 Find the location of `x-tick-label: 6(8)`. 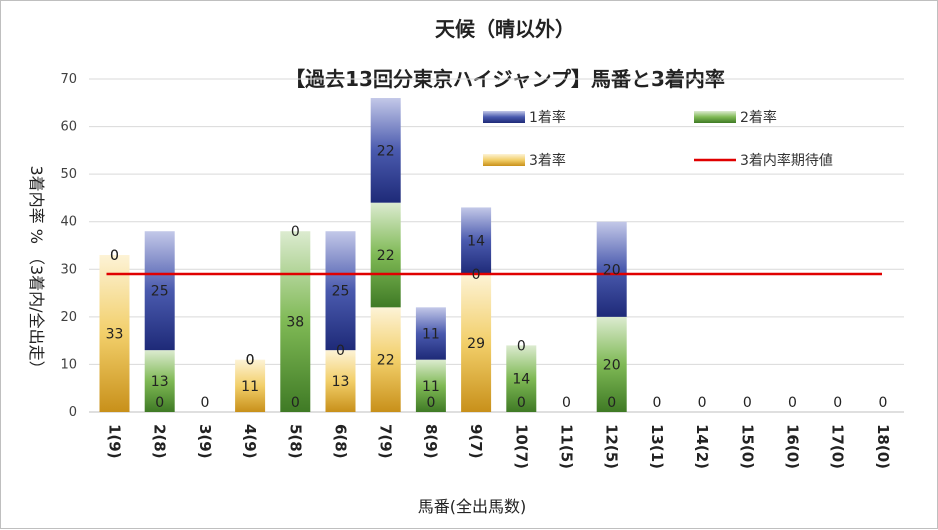

x-tick-label: 6(8) is located at coordinates (341, 441).